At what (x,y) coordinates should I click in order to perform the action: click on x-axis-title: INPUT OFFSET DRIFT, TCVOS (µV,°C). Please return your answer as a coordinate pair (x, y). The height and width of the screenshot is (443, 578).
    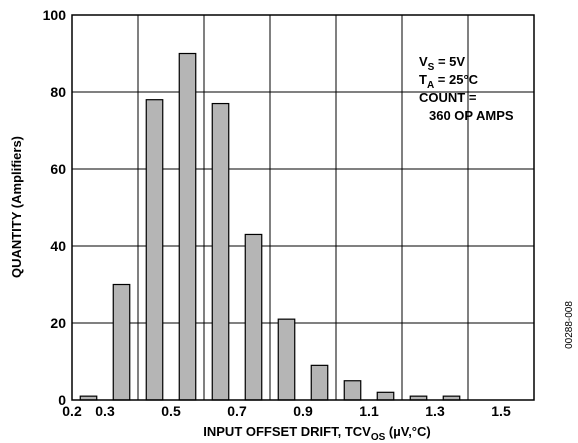
    Looking at the image, I should click on (316, 433).